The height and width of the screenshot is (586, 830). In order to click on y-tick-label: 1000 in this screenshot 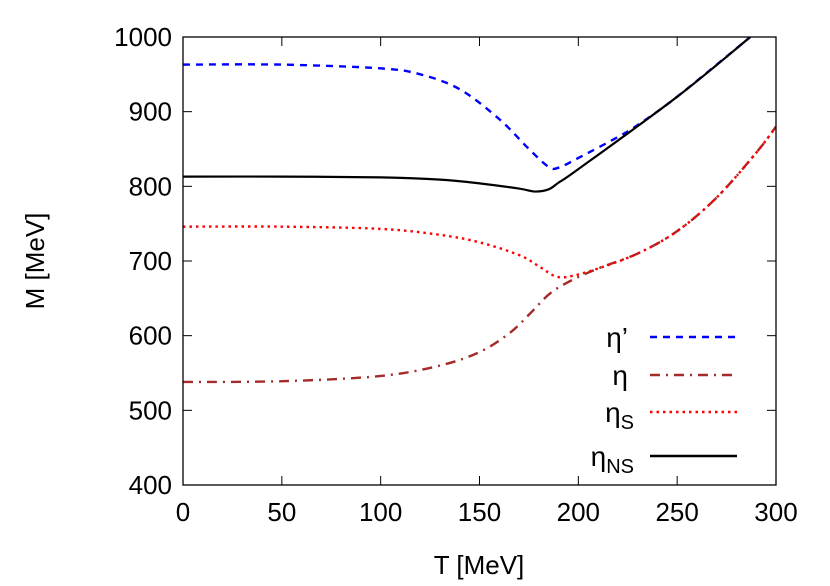, I will do `click(143, 37)`.